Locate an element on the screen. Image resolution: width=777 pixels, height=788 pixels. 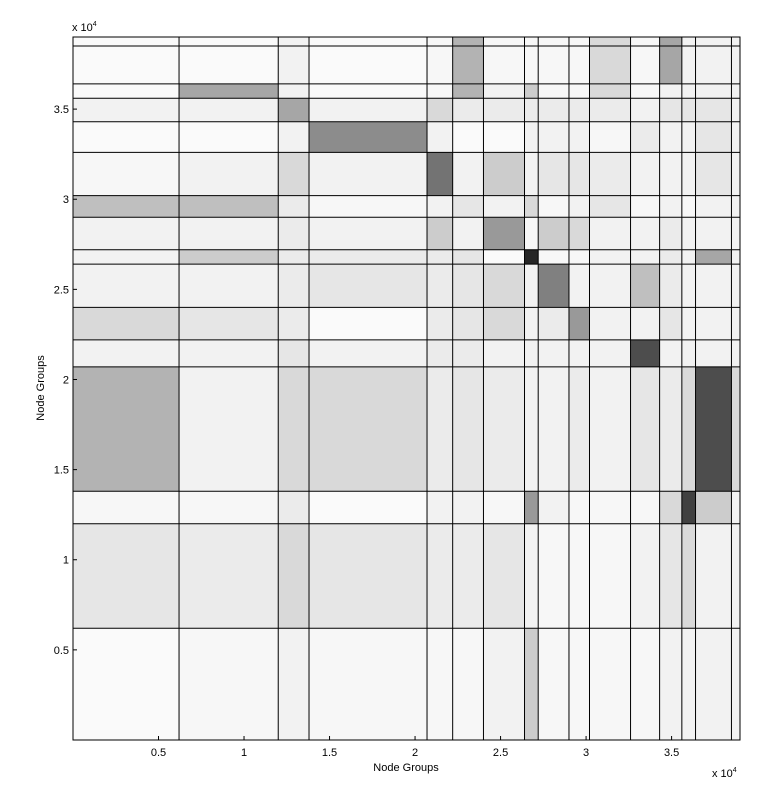
x-axis-exponent: 4 is located at coordinates (735, 770).